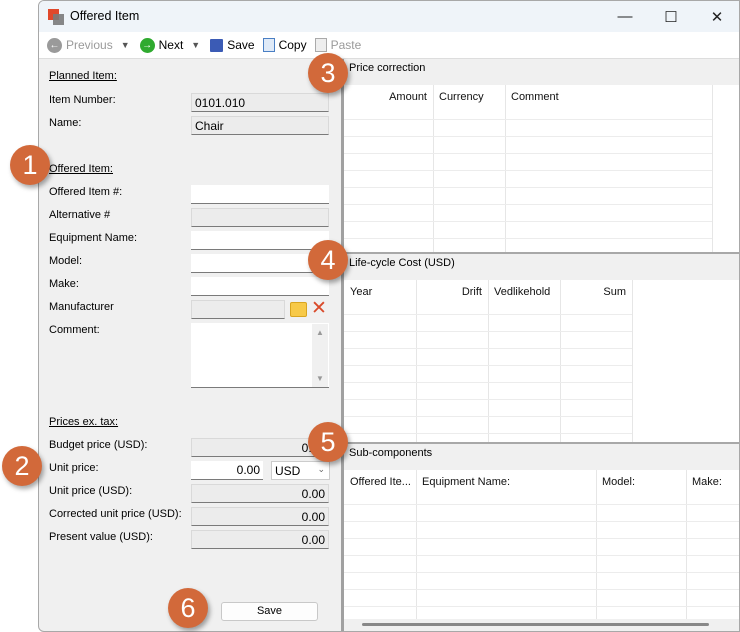 The width and height of the screenshot is (740, 632). I want to click on unit-price-usd-field: 0.00, so click(260, 493).